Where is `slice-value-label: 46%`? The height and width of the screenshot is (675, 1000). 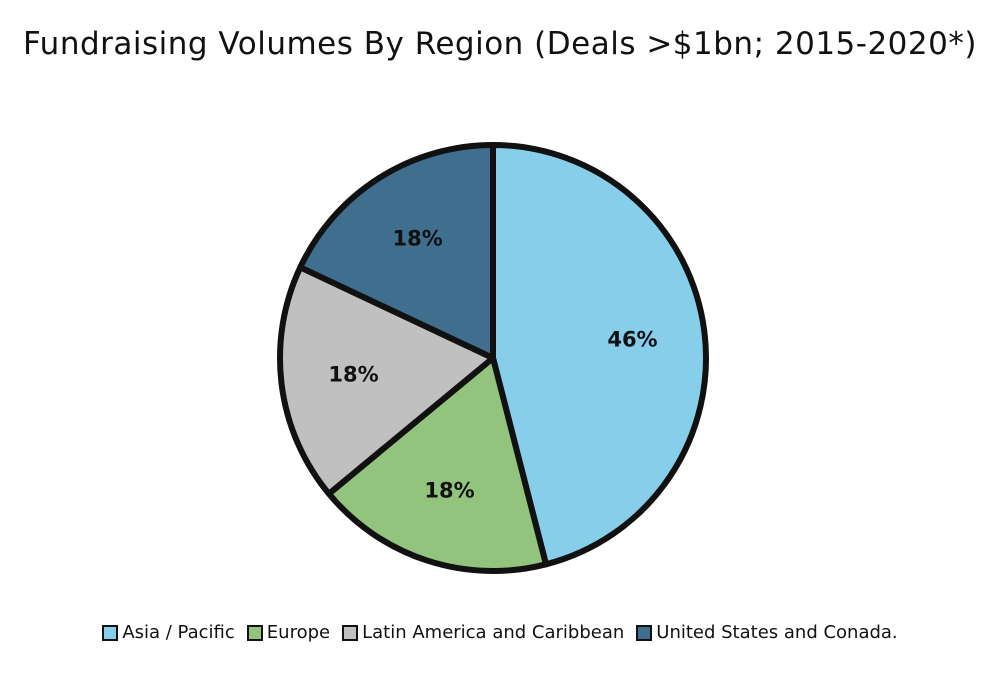 slice-value-label: 46% is located at coordinates (632, 339).